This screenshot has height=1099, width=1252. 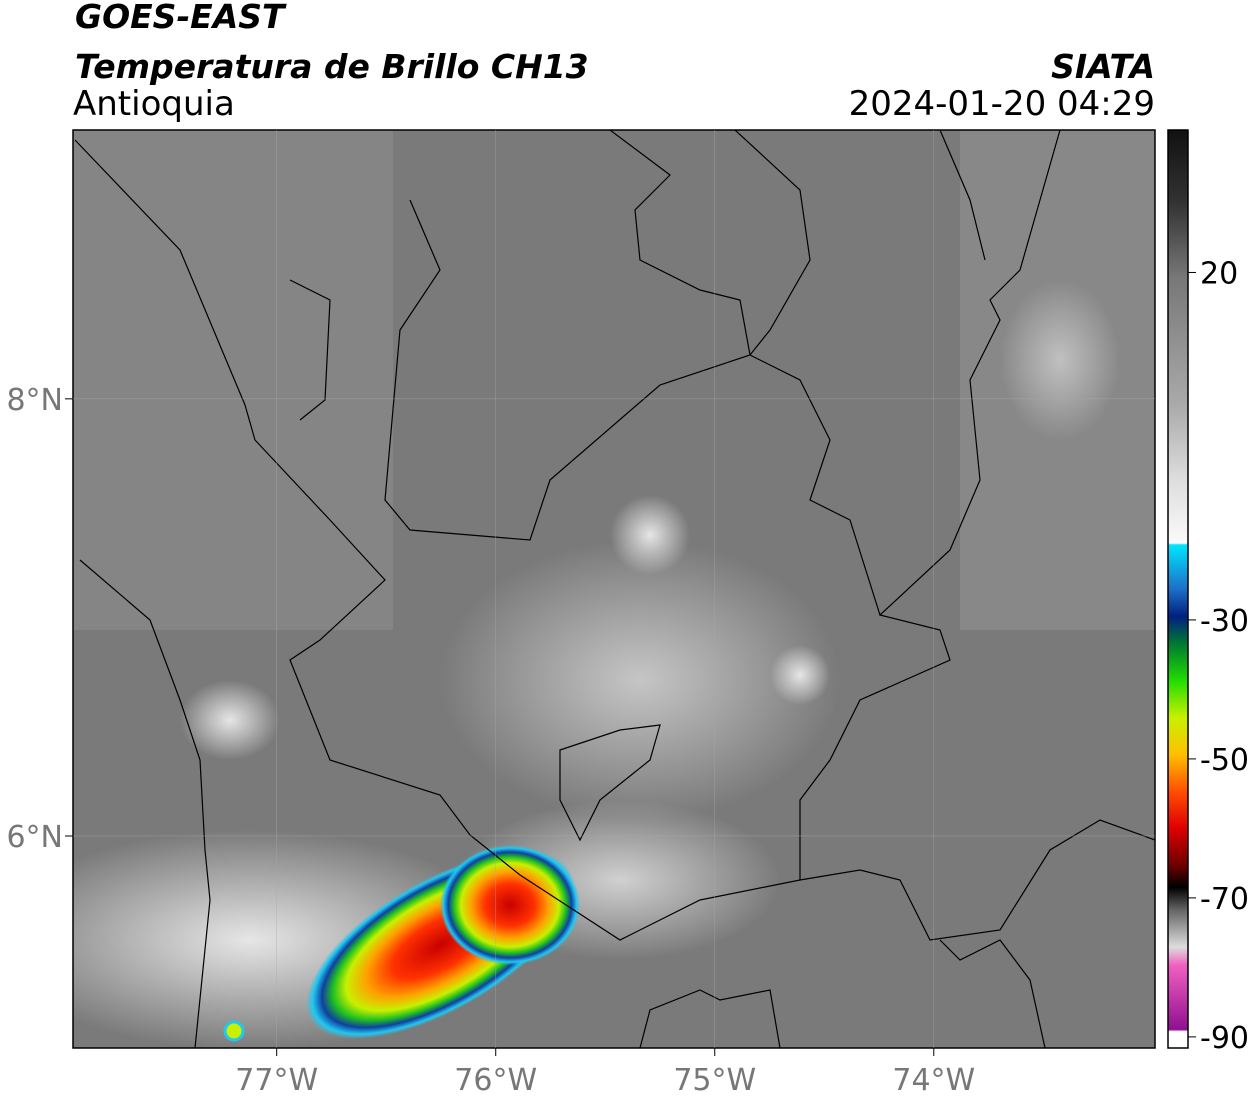 I want to click on colorbar-tick-label: -50, so click(x=1224, y=760).